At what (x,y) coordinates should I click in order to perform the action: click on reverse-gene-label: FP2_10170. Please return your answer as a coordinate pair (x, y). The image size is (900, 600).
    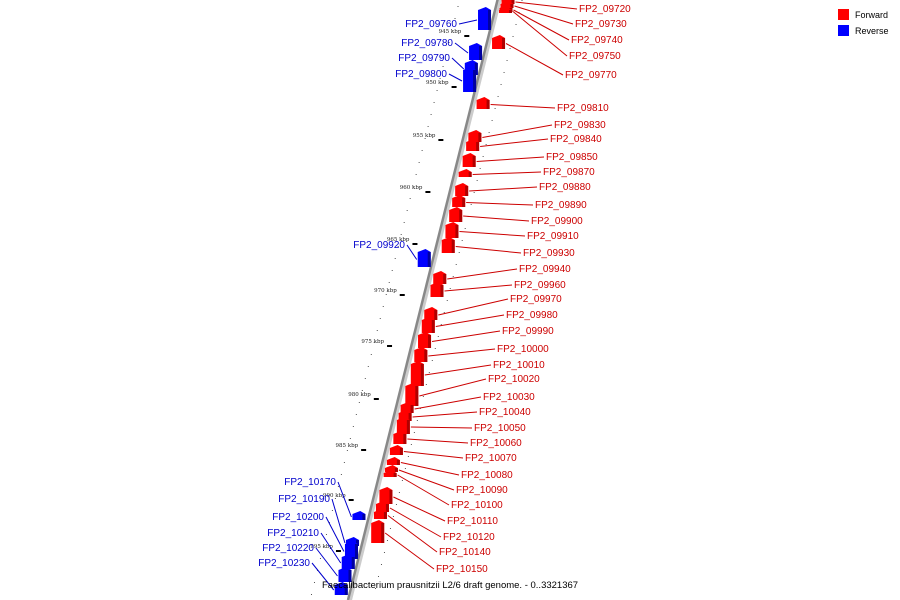
    Looking at the image, I should click on (310, 482).